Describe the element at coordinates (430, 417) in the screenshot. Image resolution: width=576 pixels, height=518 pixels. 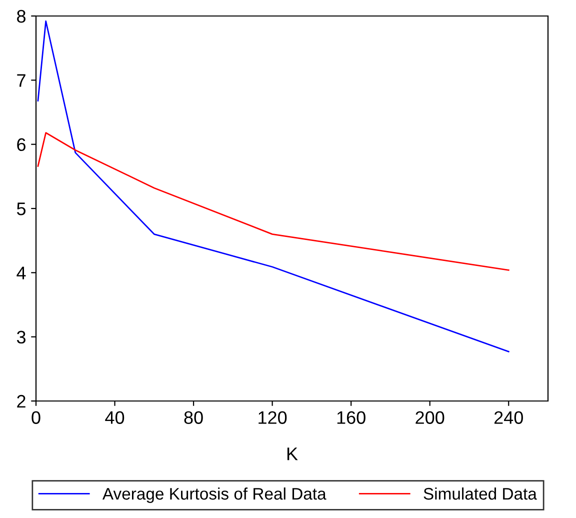
I see `x-tick-label: 200` at that location.